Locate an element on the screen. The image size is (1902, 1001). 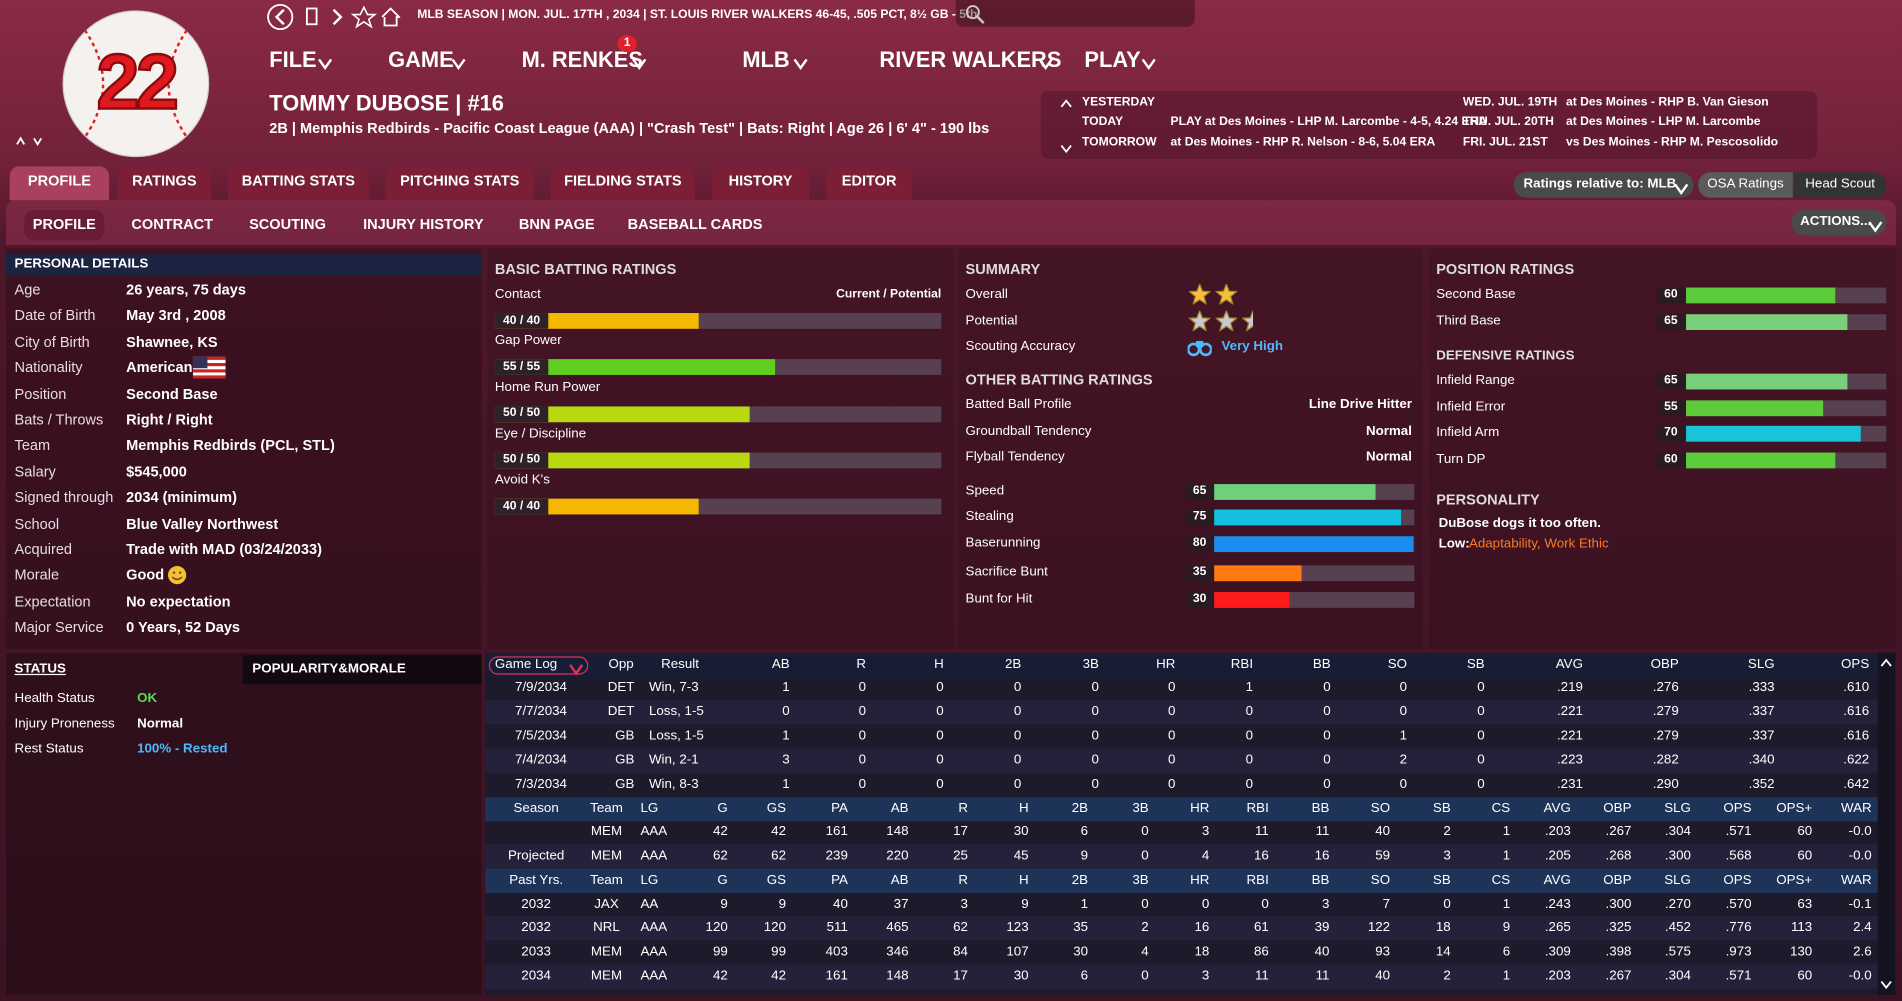
head-scout: Head Scout is located at coordinates (1840, 183).